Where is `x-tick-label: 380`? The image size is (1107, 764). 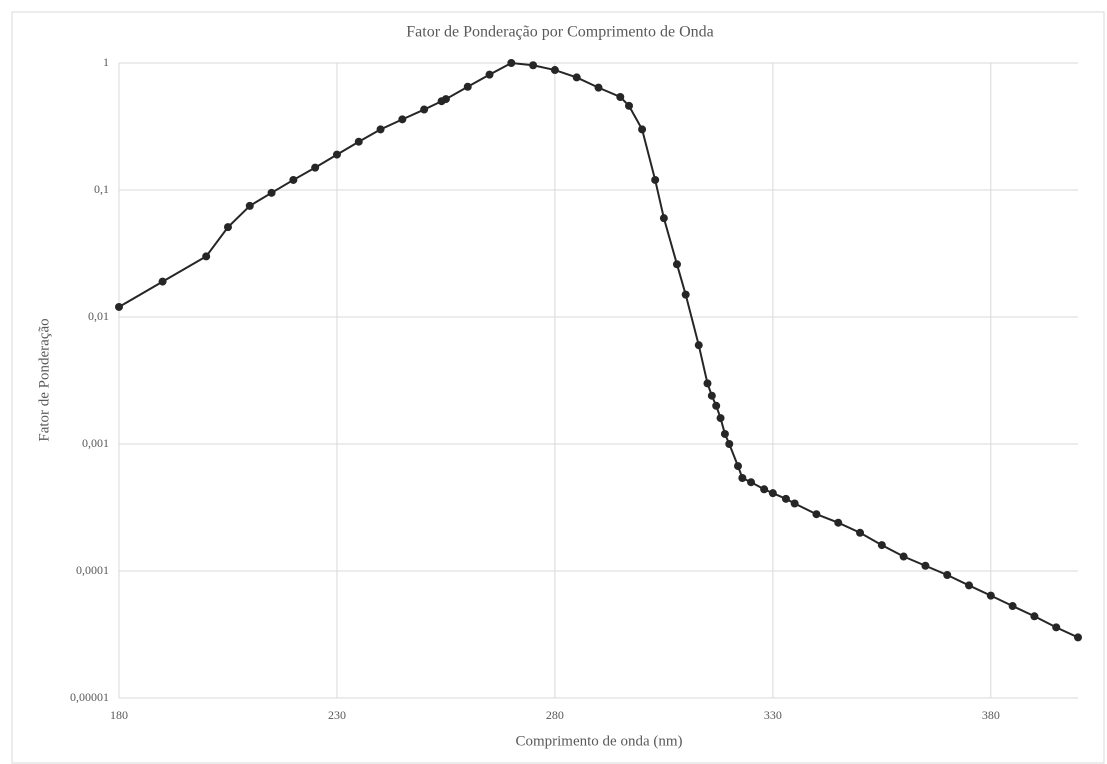
x-tick-label: 380 is located at coordinates (991, 715).